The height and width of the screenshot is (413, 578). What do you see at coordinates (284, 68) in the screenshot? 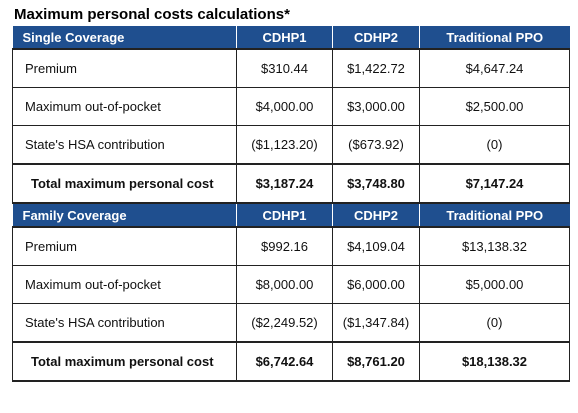
I see `table-cell: $310.44` at bounding box center [284, 68].